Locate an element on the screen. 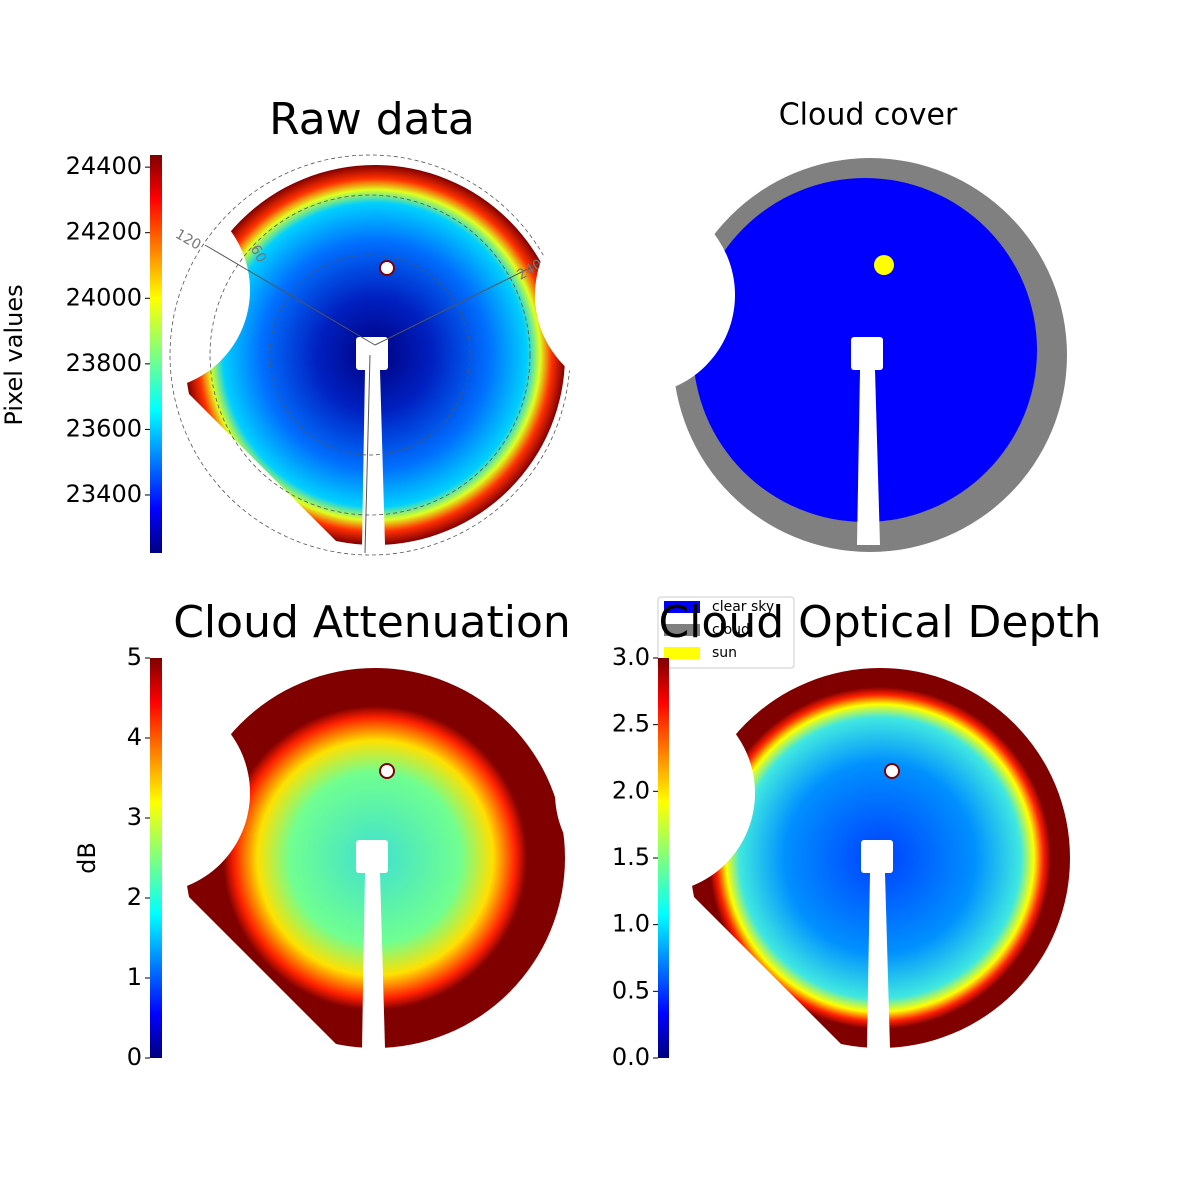 The height and width of the screenshot is (1200, 1200). colorbar-tick-label: 1 is located at coordinates (134, 977).